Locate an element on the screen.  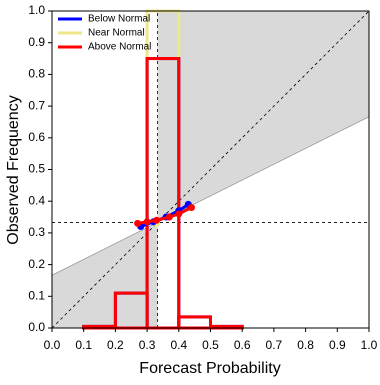
y-tick-label: 0.3 is located at coordinates (36, 232).